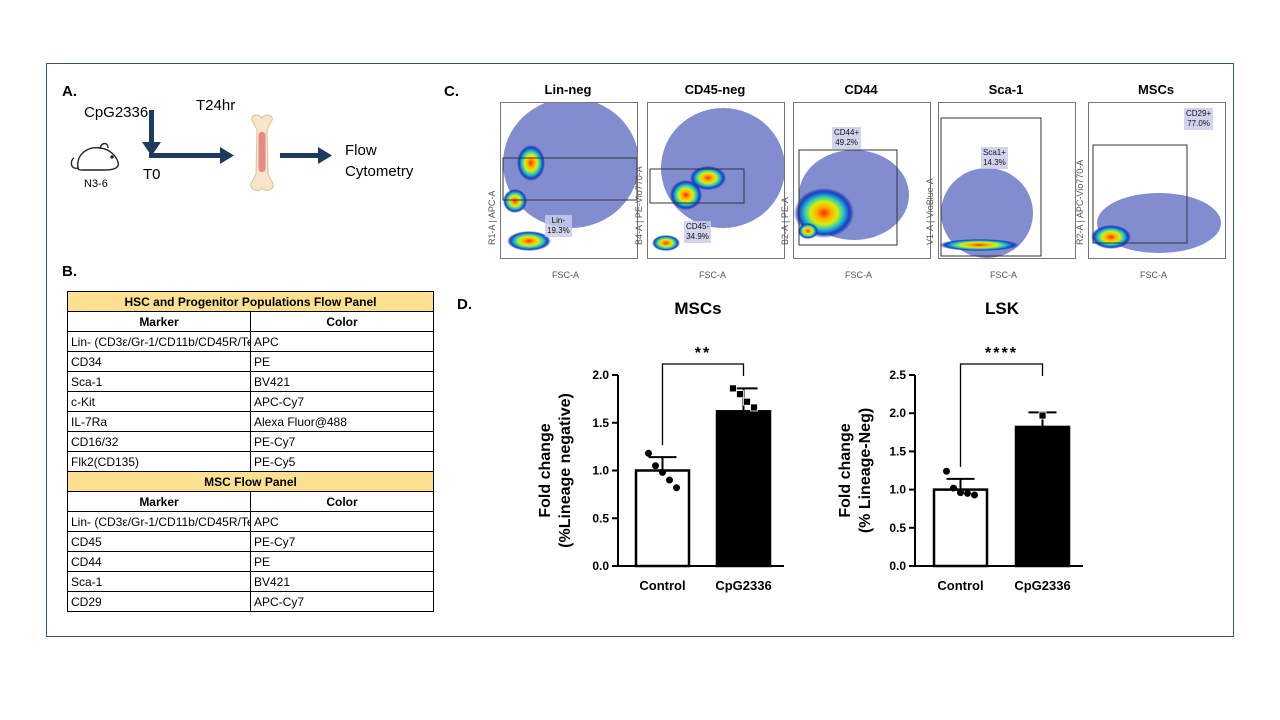  Describe the element at coordinates (159, 401) in the screenshot. I see `marker-cell: c-Kit` at that location.